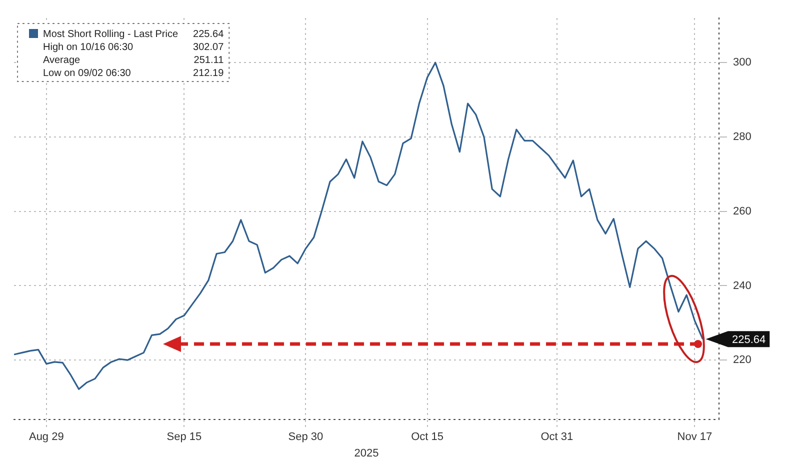 This screenshot has height=466, width=795. Describe the element at coordinates (133, 60) in the screenshot. I see `text: Average 251.11` at that location.